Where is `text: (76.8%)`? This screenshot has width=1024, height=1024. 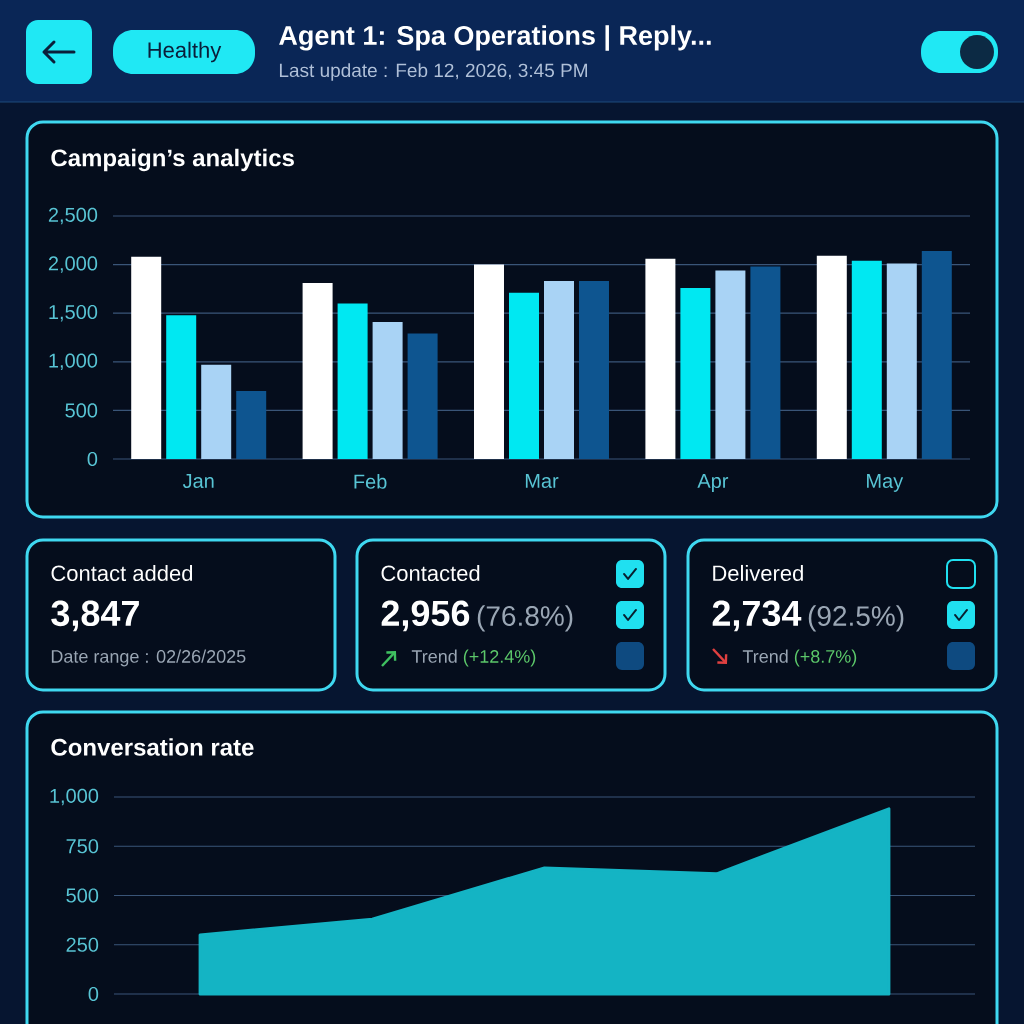
text: (76.8%) is located at coordinates (525, 618).